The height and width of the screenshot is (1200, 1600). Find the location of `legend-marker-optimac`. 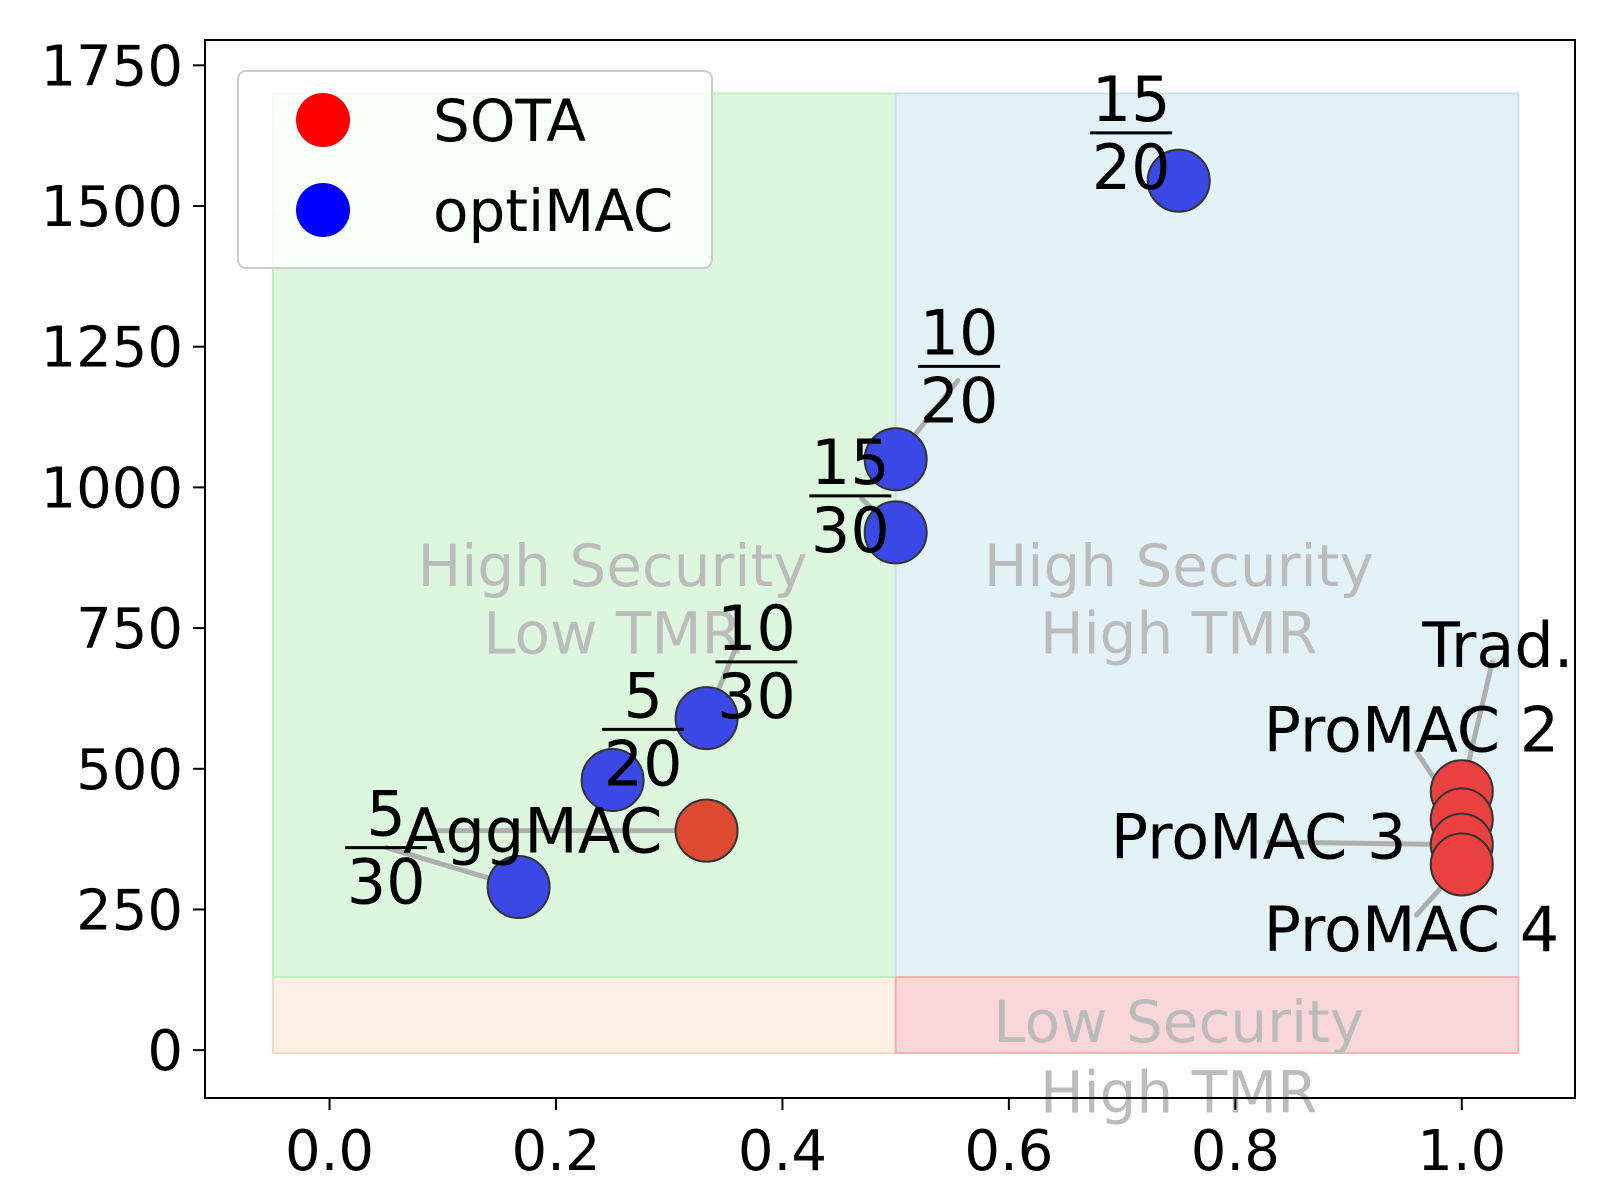

legend-marker-optimac is located at coordinates (323, 210).